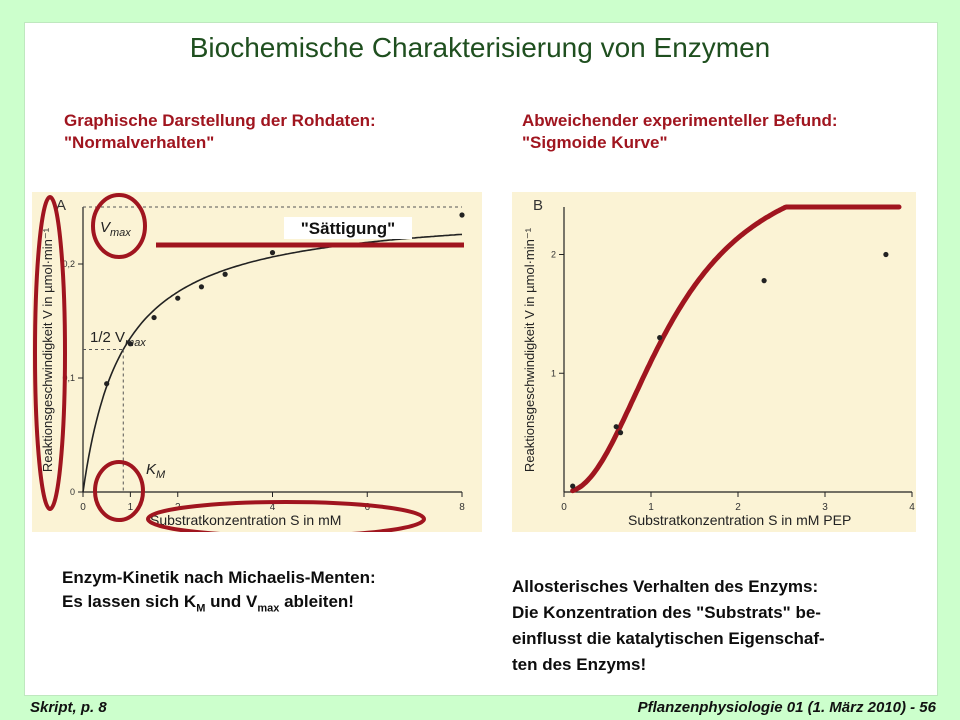 This screenshot has width=960, height=720. What do you see at coordinates (273, 507) in the screenshot?
I see `panel-a-x-tick-label: 4` at bounding box center [273, 507].